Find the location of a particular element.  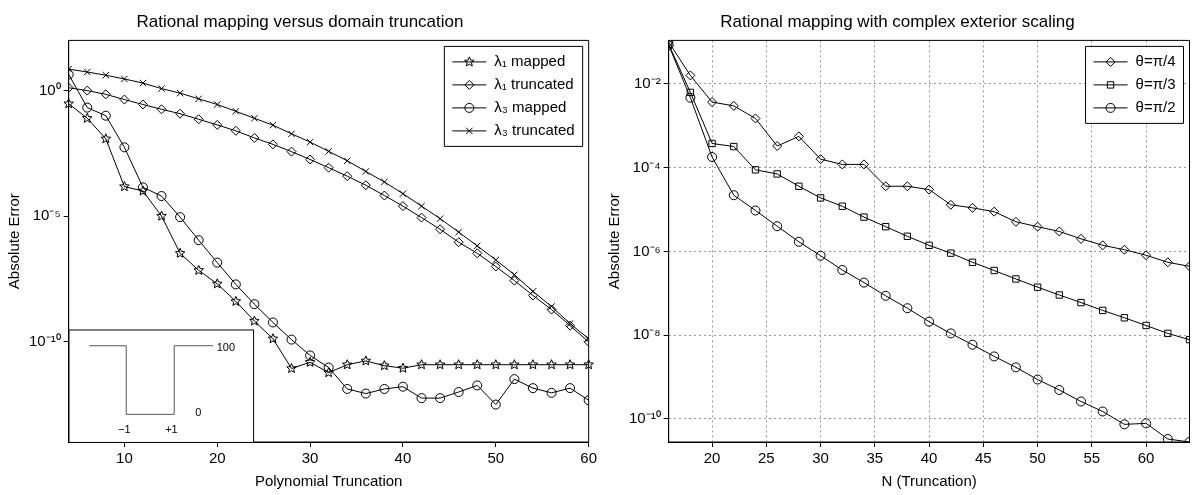

y-tick-label: 10⁻¹⁰ is located at coordinates (44, 340).